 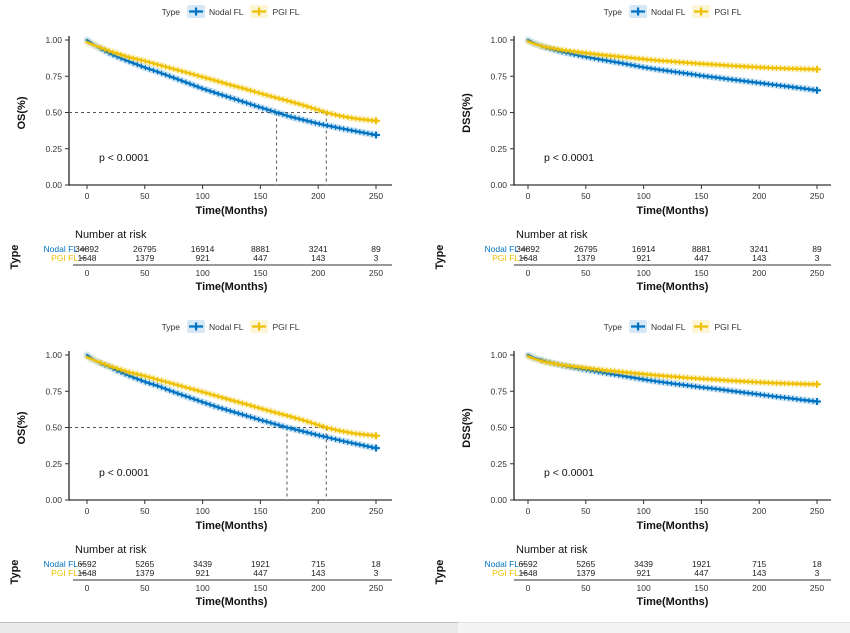 What do you see at coordinates (502, 564) in the screenshot?
I see `risk-row-label: Nodal FL` at bounding box center [502, 564].